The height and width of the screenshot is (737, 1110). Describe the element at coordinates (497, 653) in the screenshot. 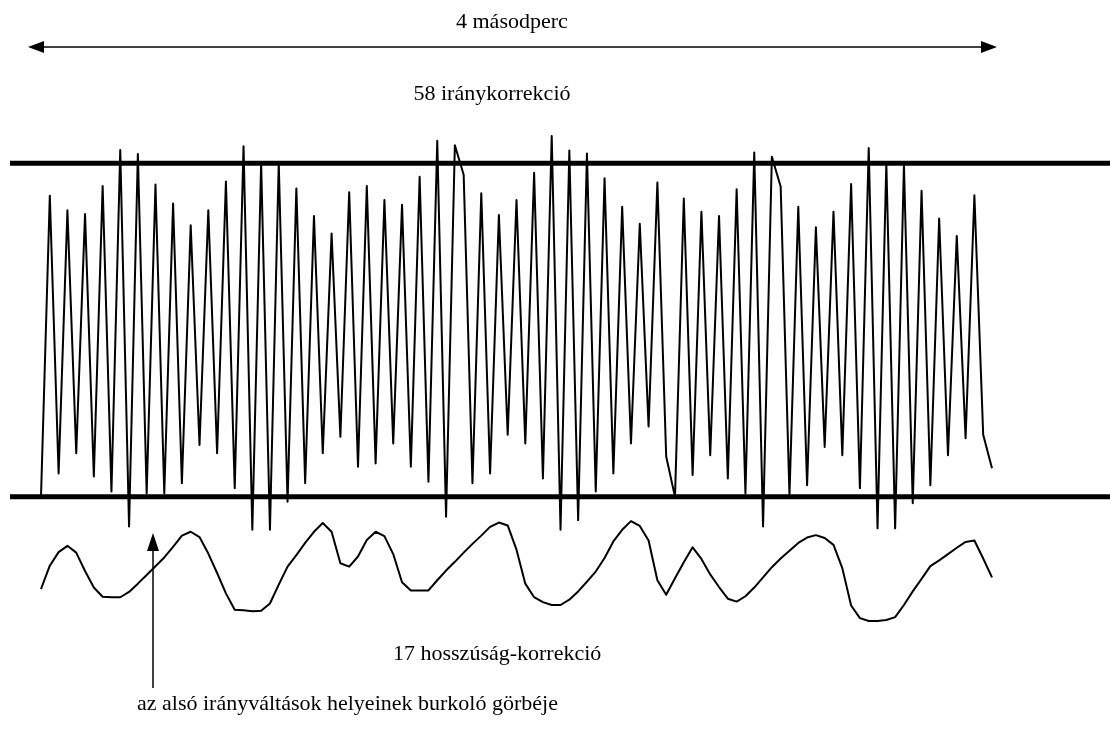

I see `text: 17 hosszúság-korrekció` at that location.